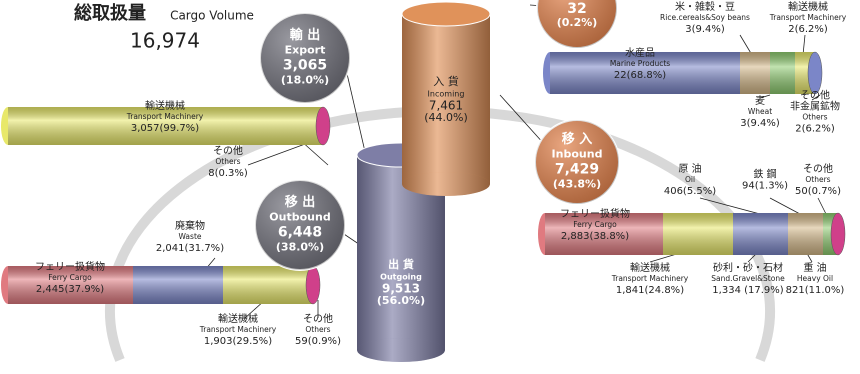 This screenshot has width=860, height=374. Describe the element at coordinates (190, 248) in the screenshot. I see `label: 2,041(31.7%)` at that location.